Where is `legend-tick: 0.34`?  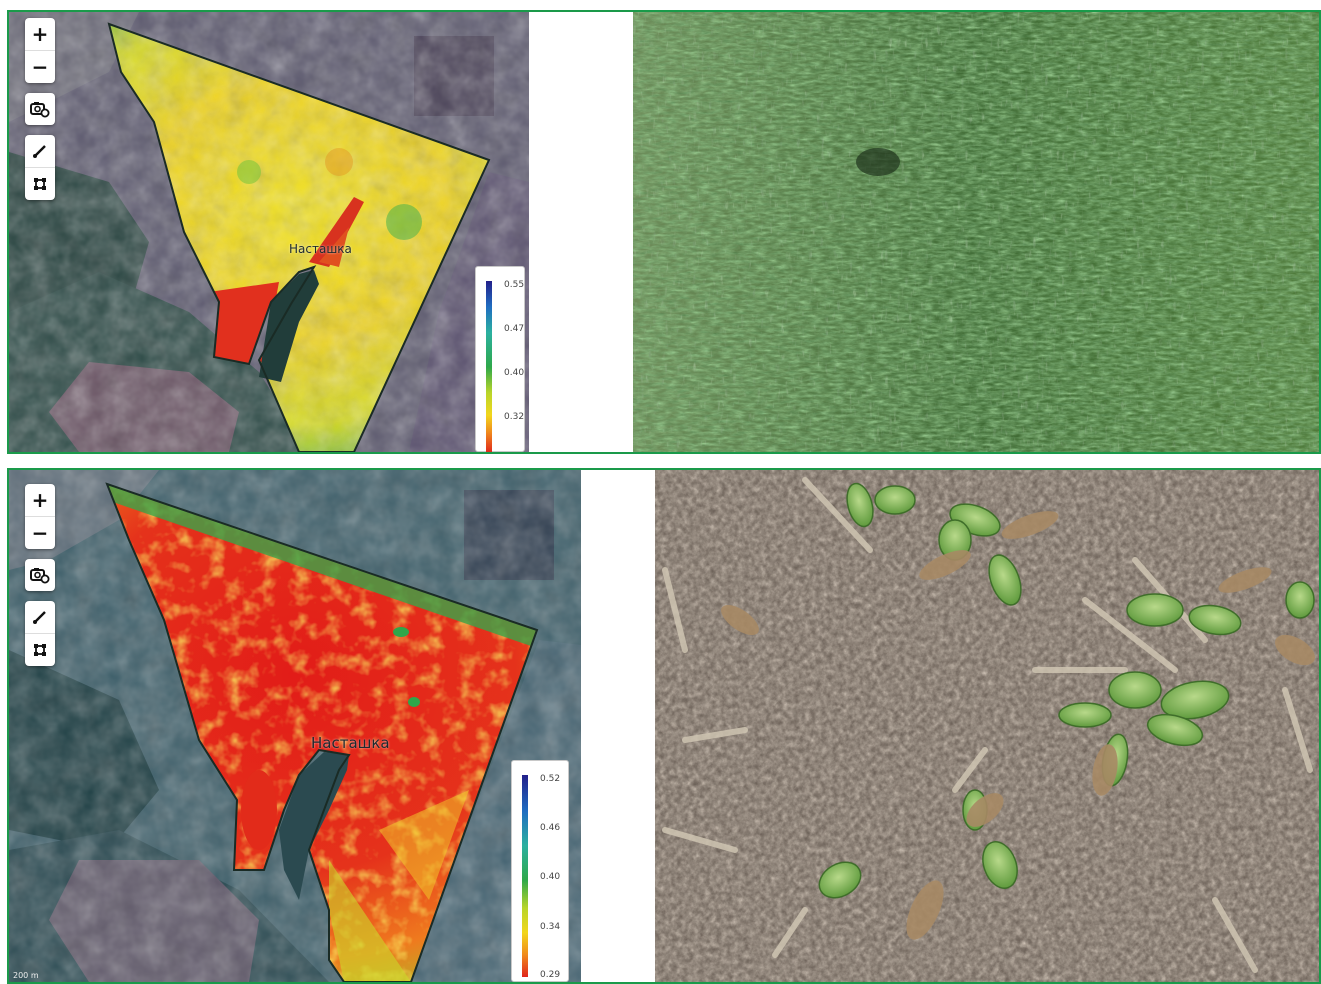 legend-tick: 0.34 is located at coordinates (550, 927).